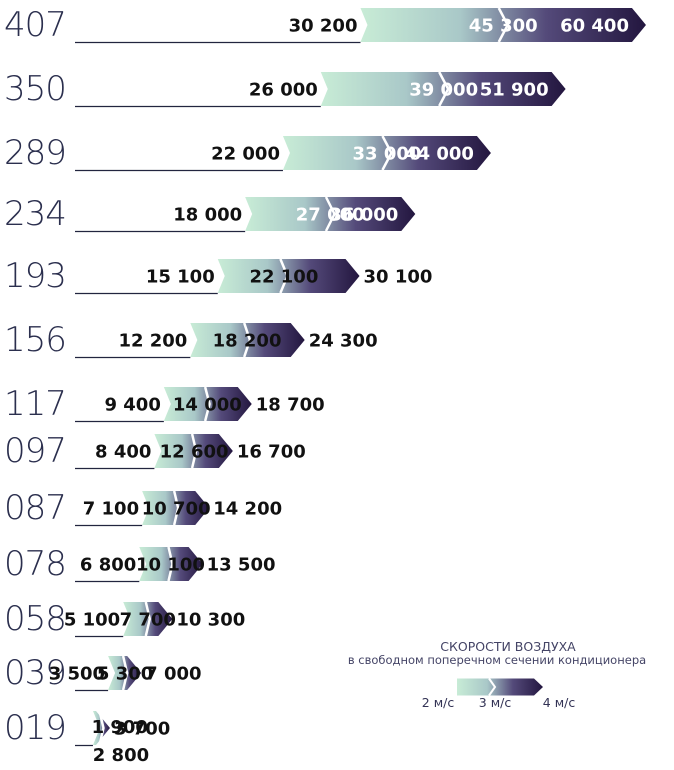 The width and height of the screenshot is (674, 770). Describe the element at coordinates (398, 277) in the screenshot. I see `value-4ms: 30 100` at that location.